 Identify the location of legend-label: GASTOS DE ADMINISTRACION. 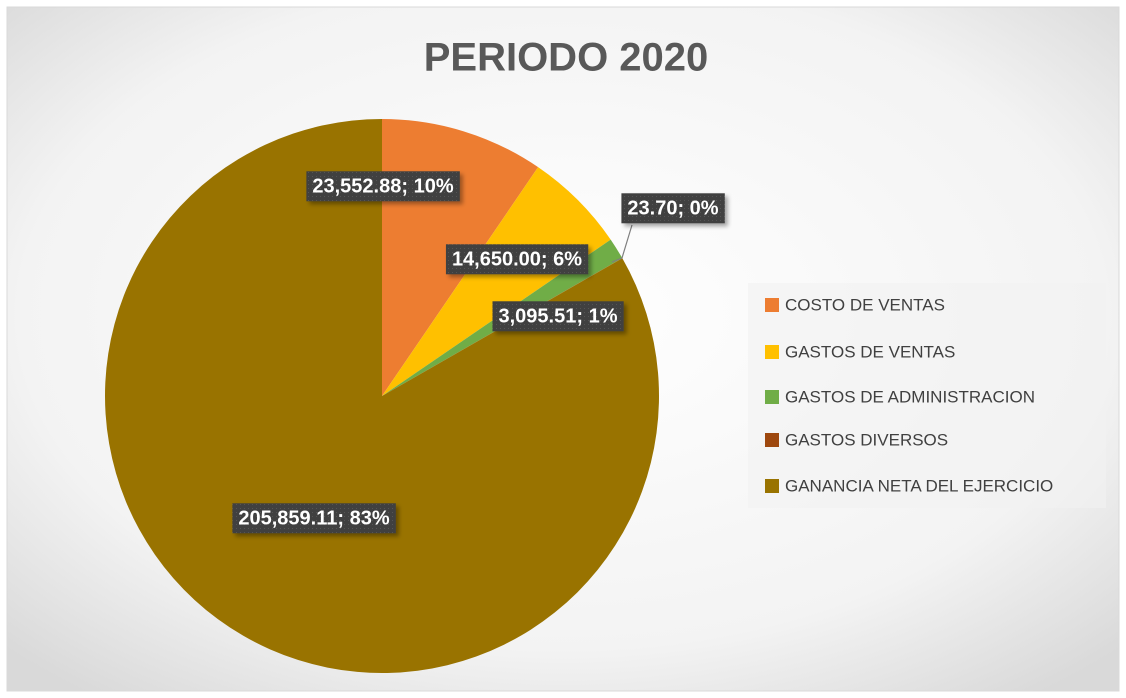
(910, 396).